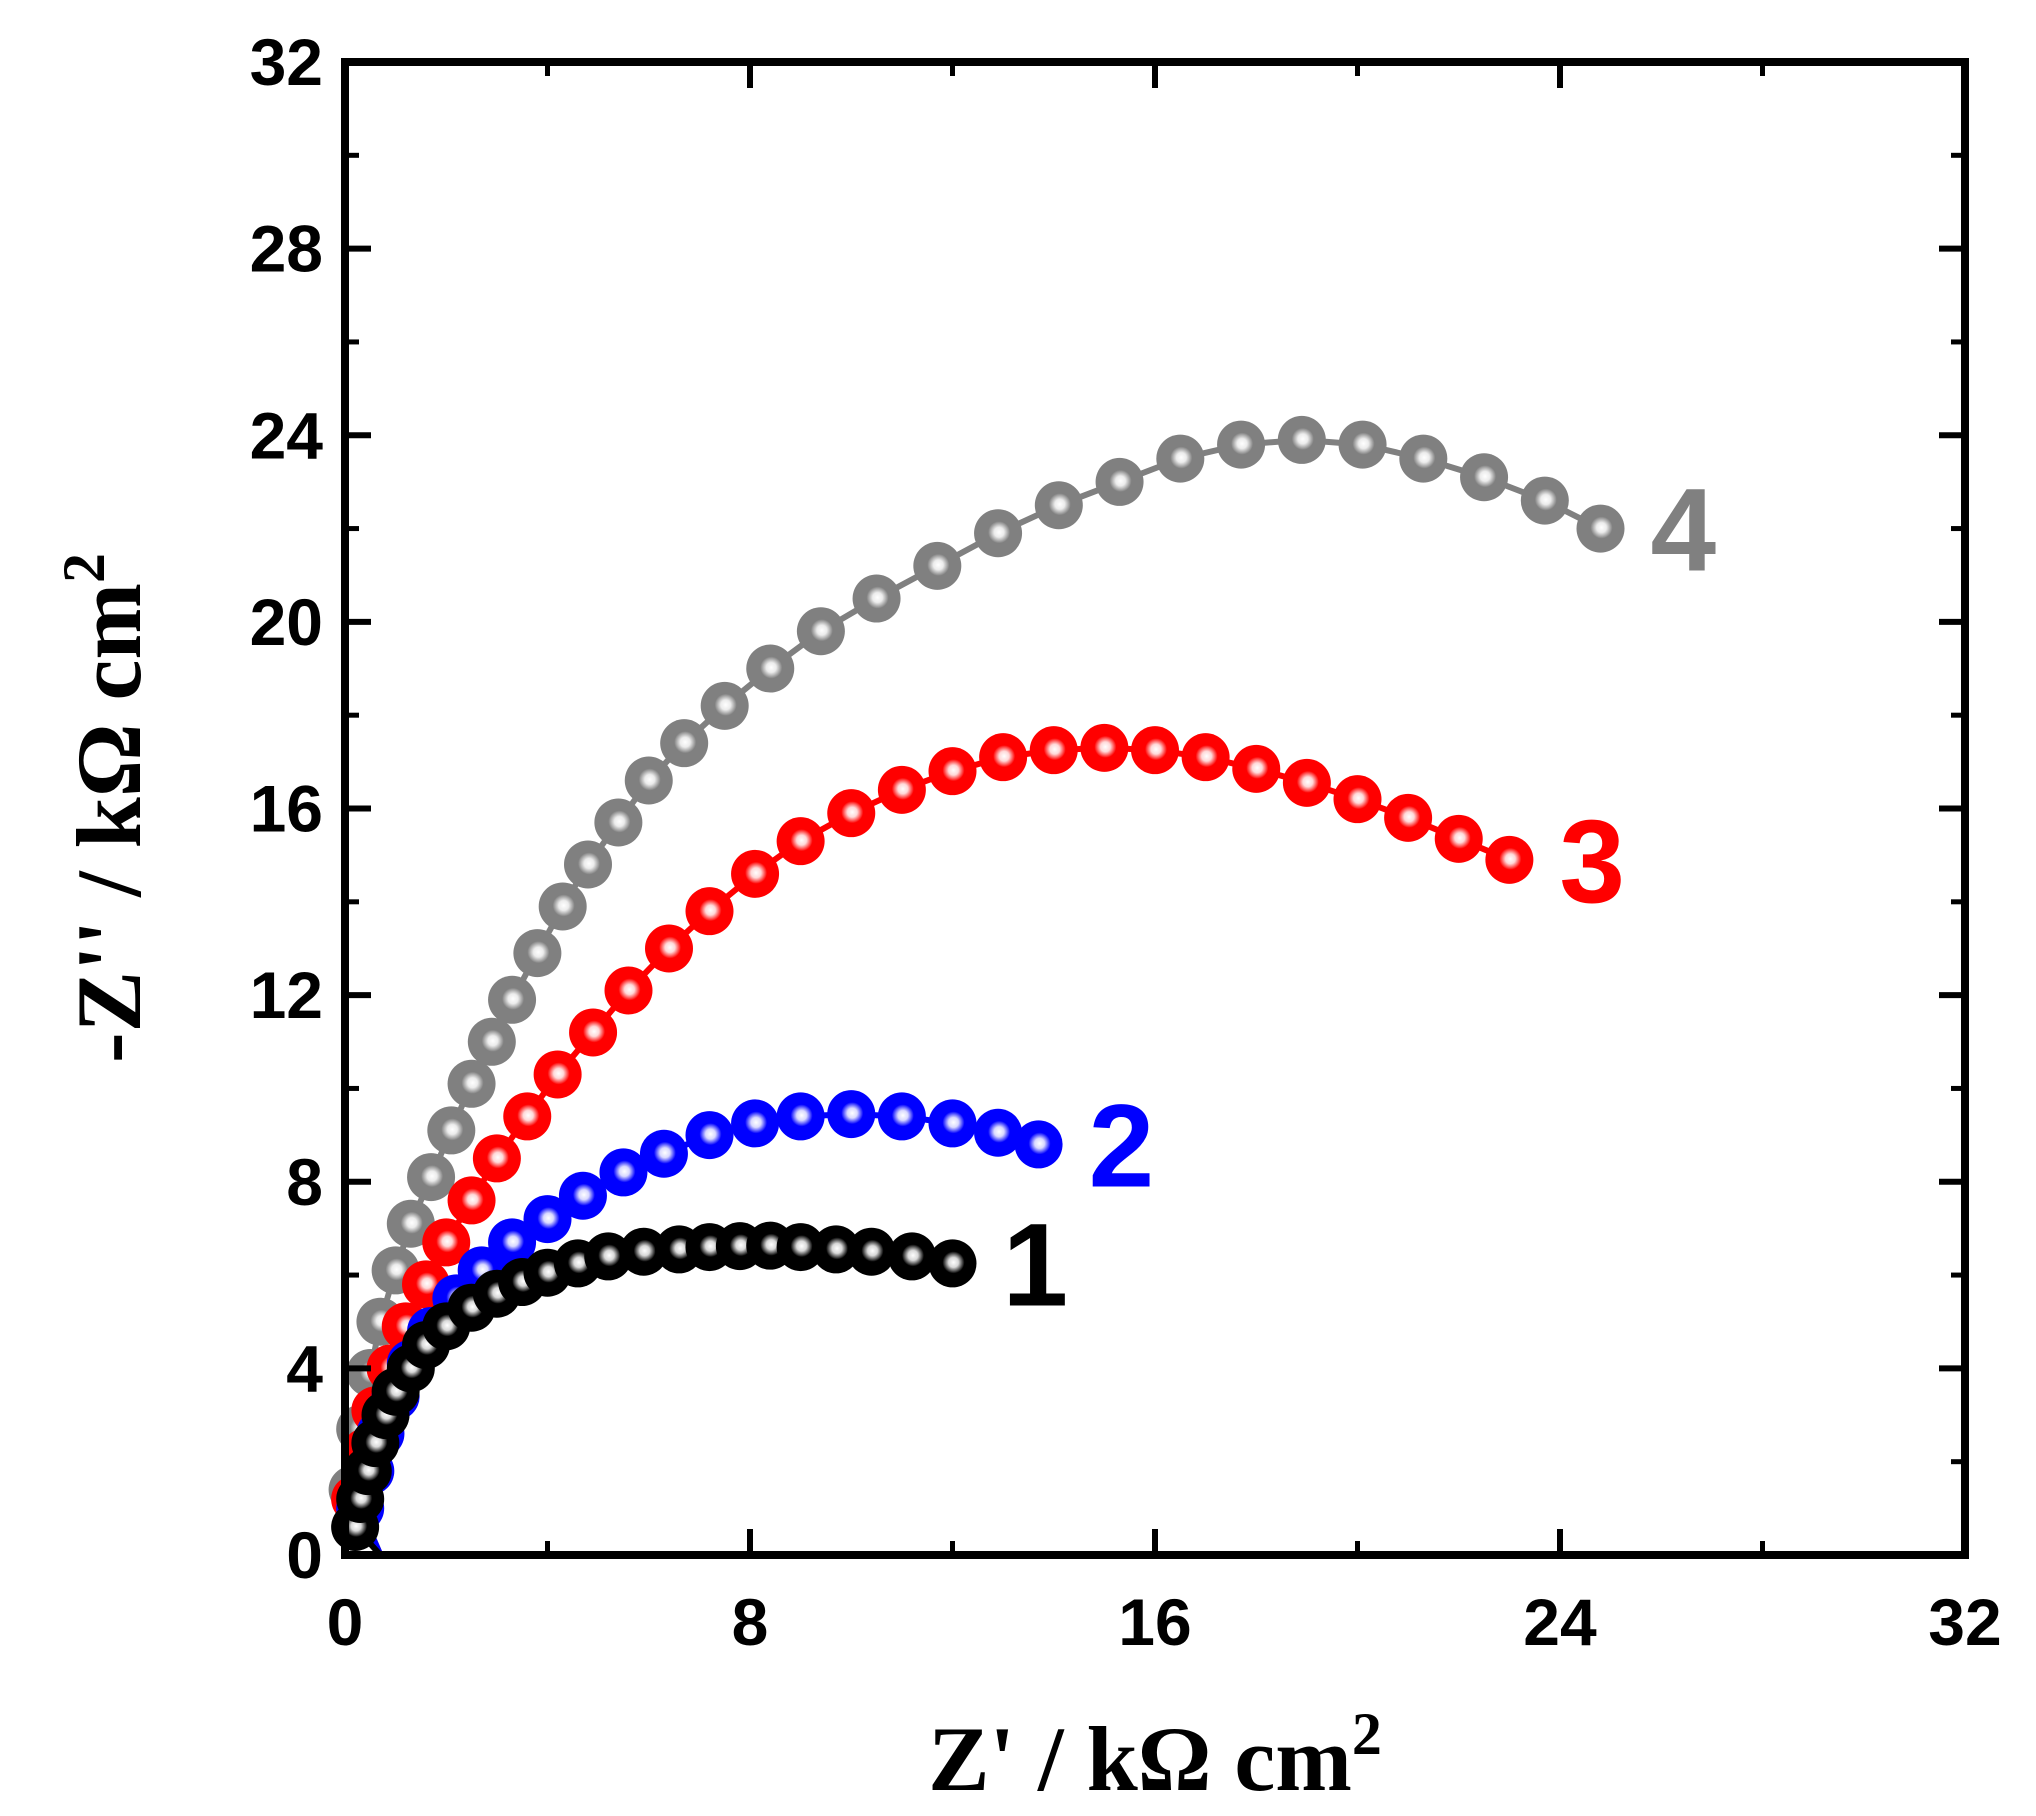  Describe the element at coordinates (700, 1378) in the screenshot. I see `series-1: 1` at that location.